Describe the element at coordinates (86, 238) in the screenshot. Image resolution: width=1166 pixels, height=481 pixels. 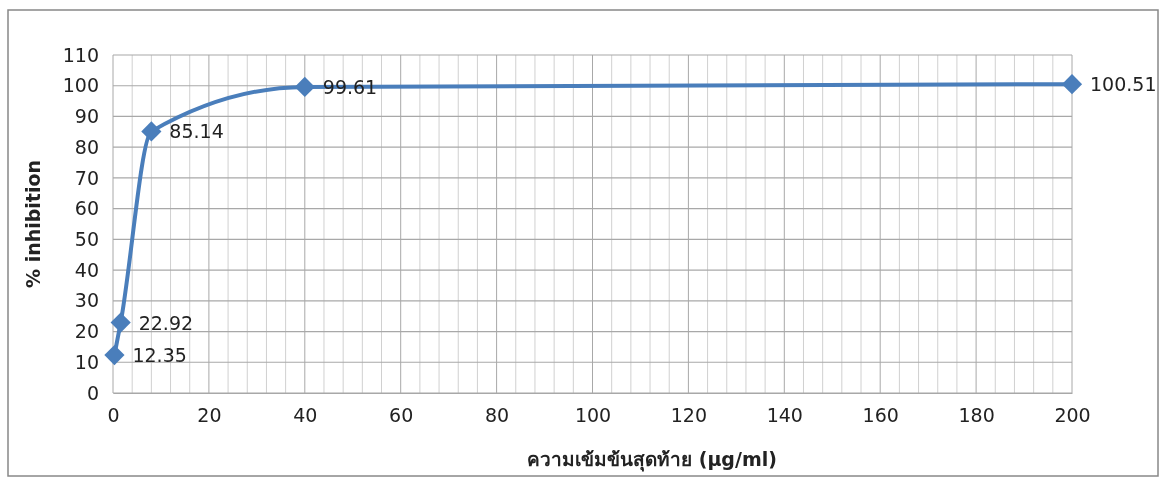
I see `y-tick-label: 50` at that location.